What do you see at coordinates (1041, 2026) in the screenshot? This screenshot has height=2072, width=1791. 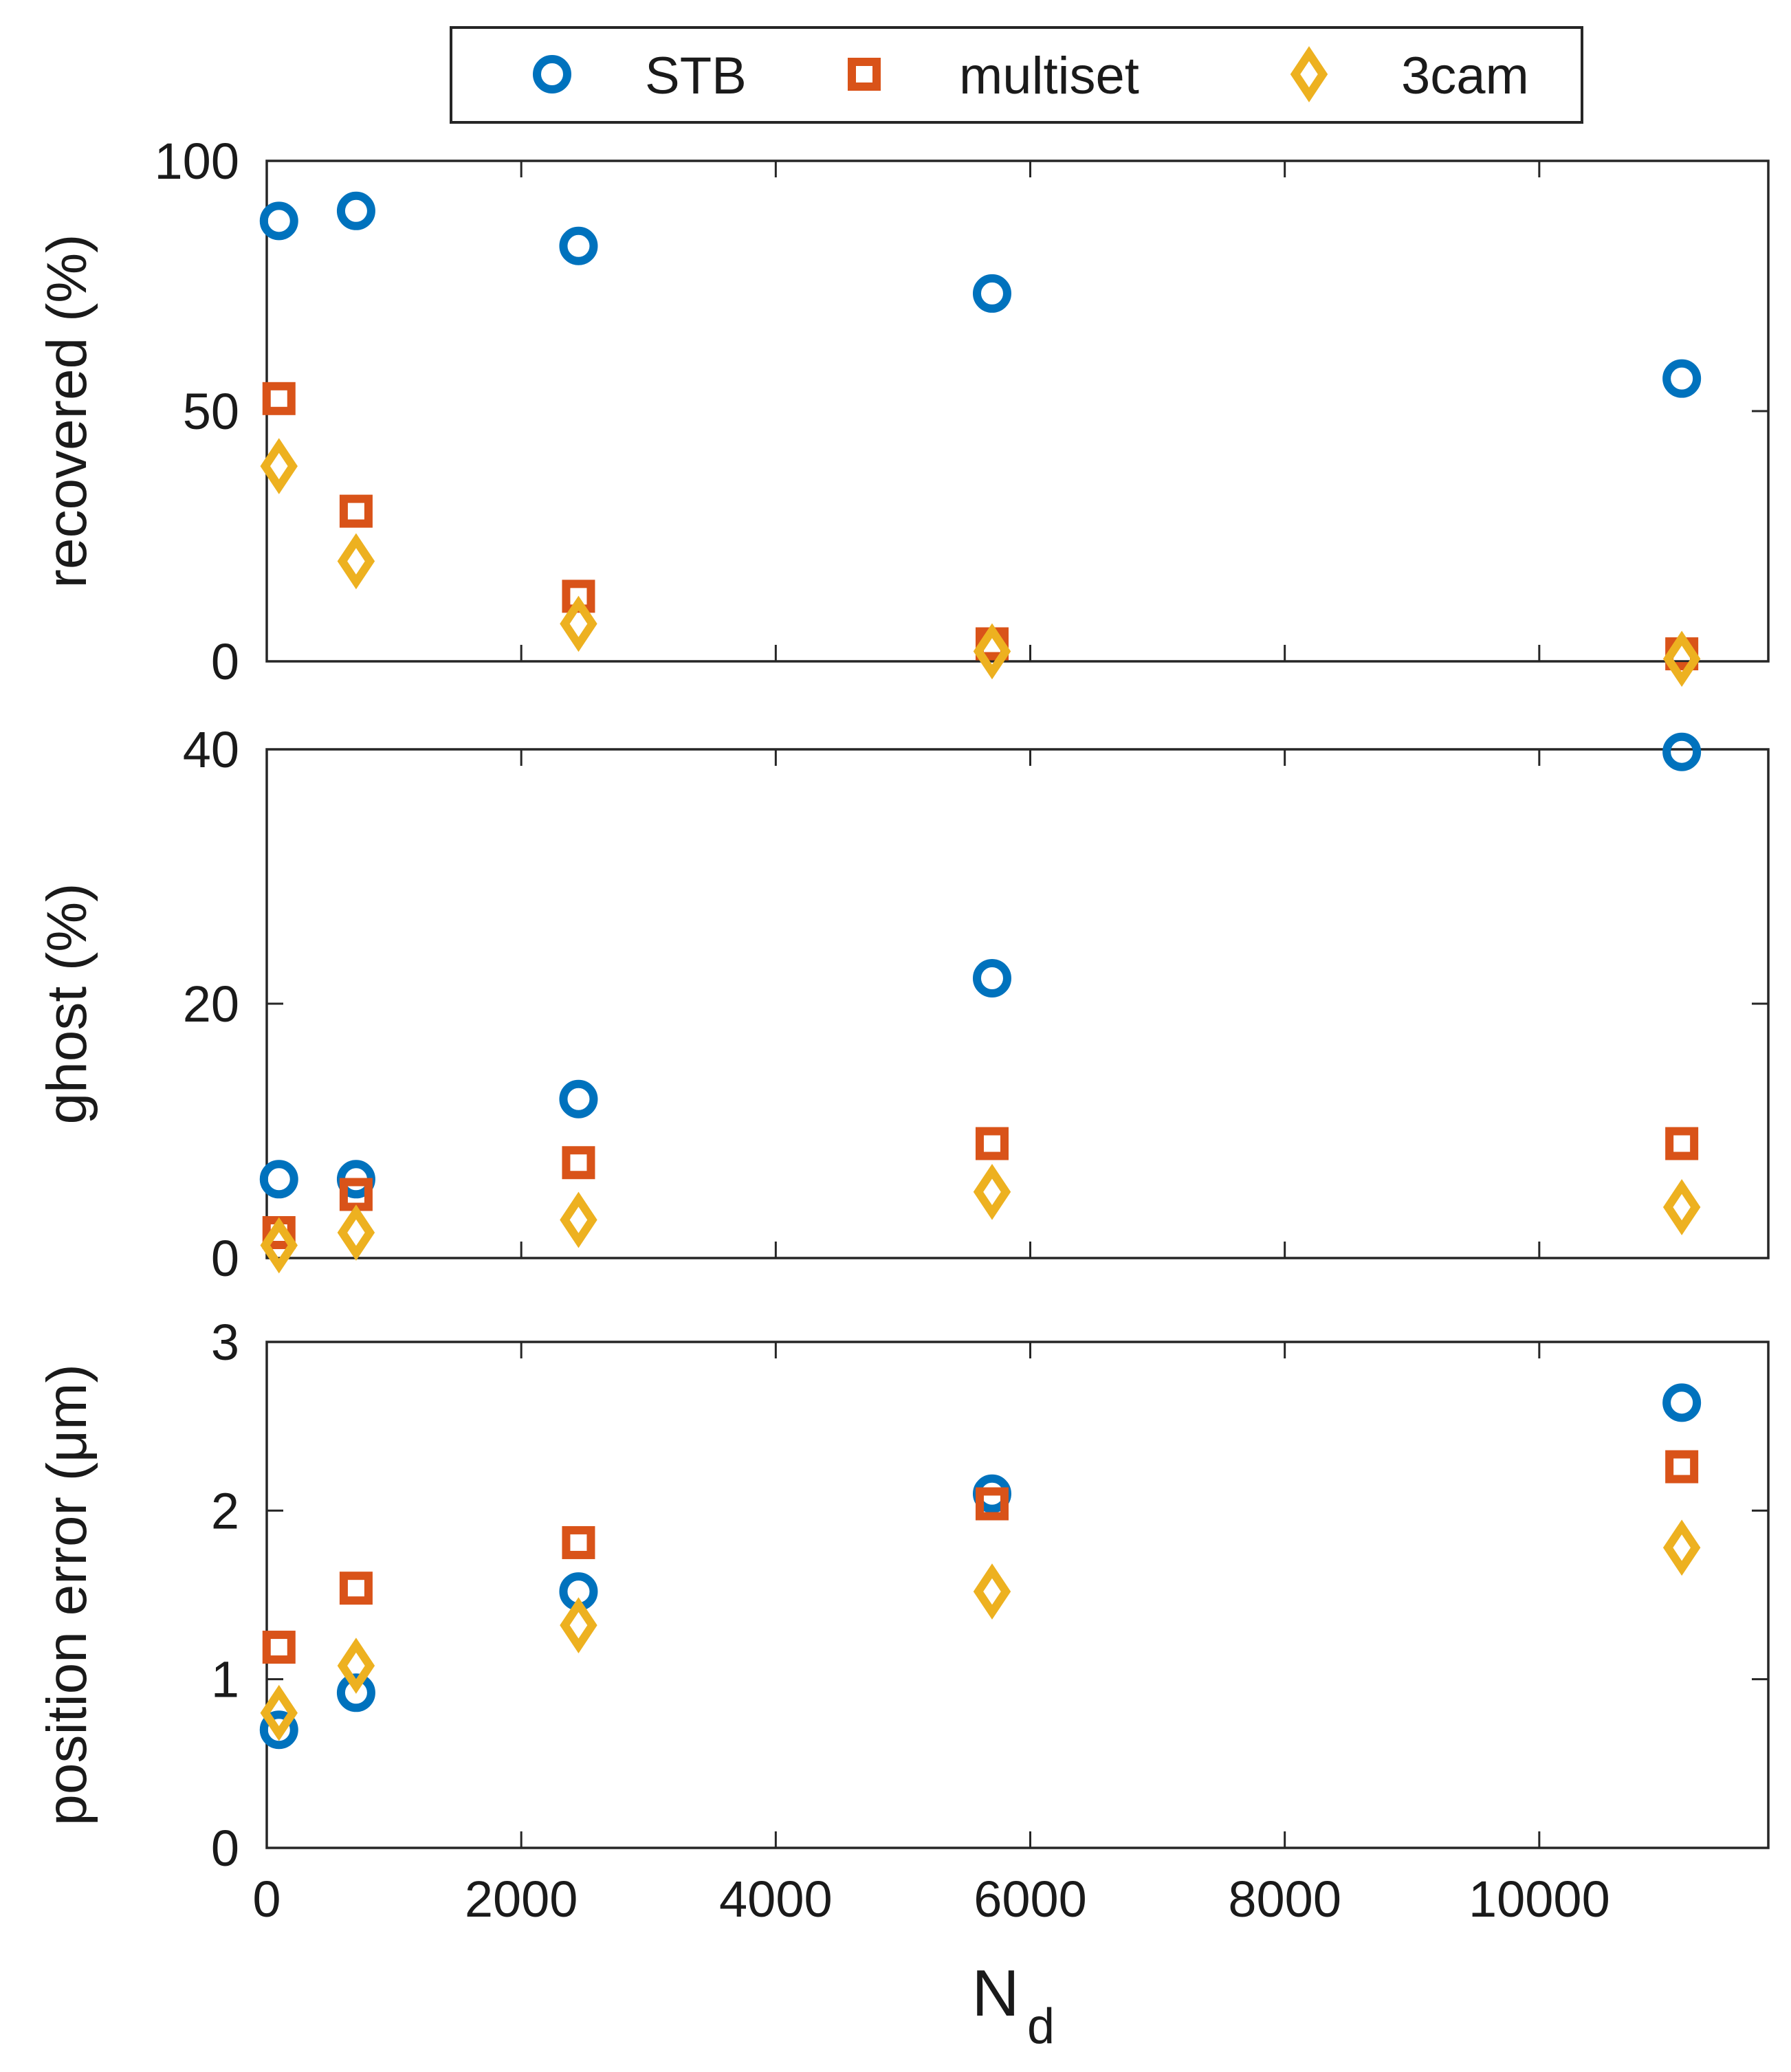 I see `x-axis-label-subscript: d` at bounding box center [1041, 2026].